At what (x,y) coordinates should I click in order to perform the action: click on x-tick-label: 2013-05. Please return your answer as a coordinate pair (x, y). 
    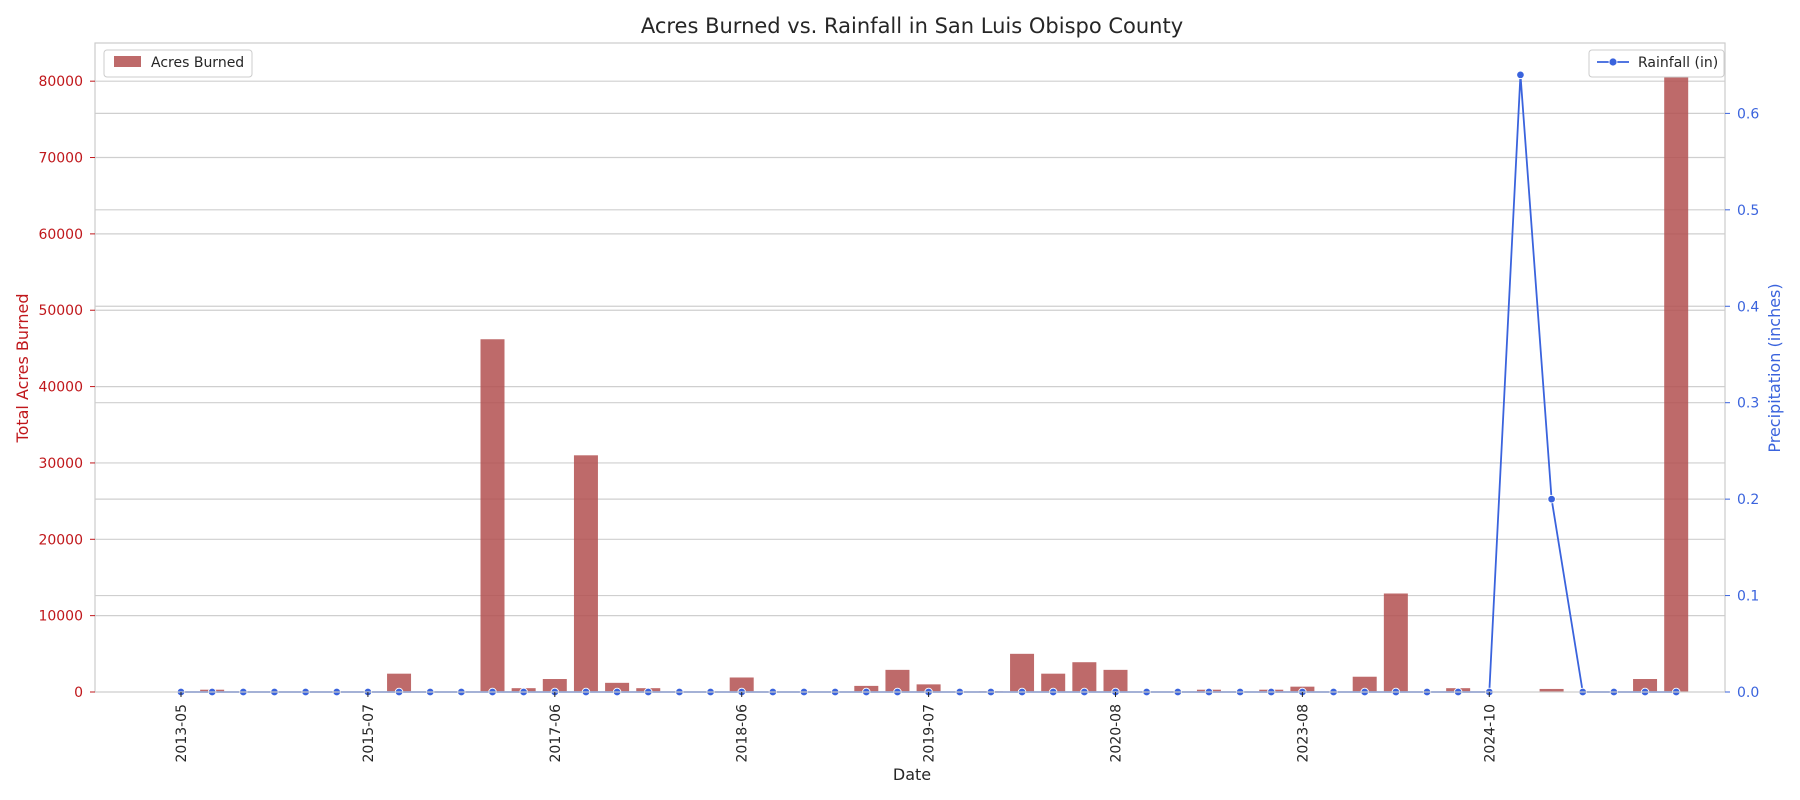
    Looking at the image, I should click on (182, 733).